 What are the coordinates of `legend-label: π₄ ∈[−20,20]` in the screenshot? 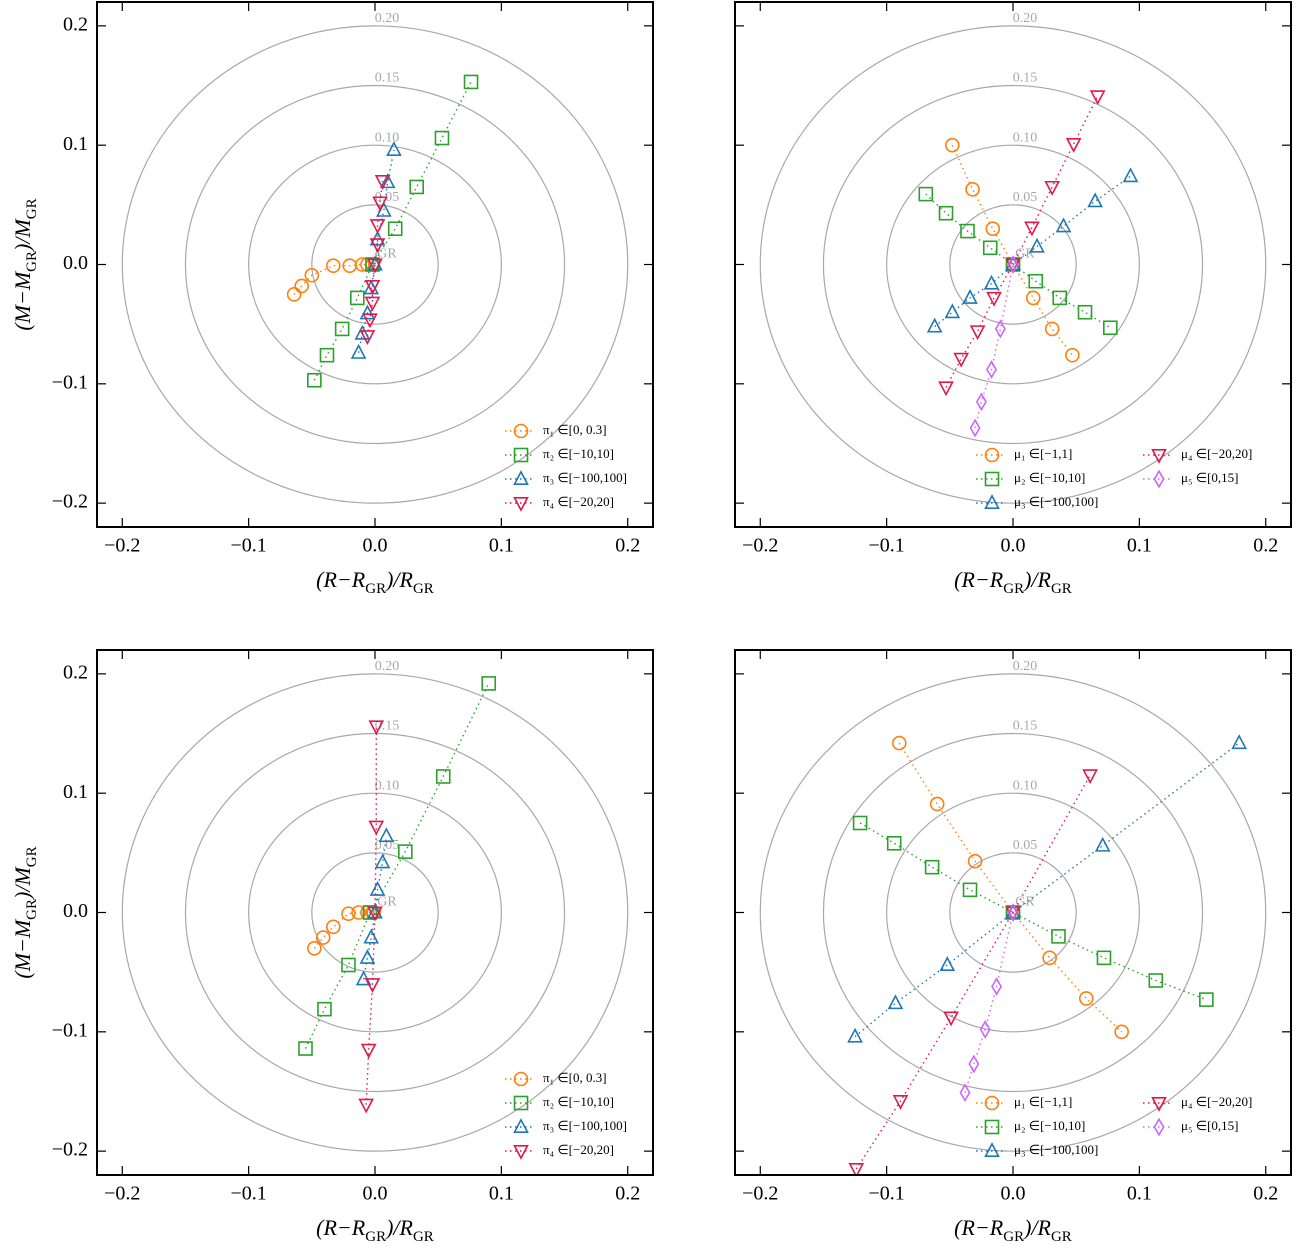 It's located at (578, 1149).